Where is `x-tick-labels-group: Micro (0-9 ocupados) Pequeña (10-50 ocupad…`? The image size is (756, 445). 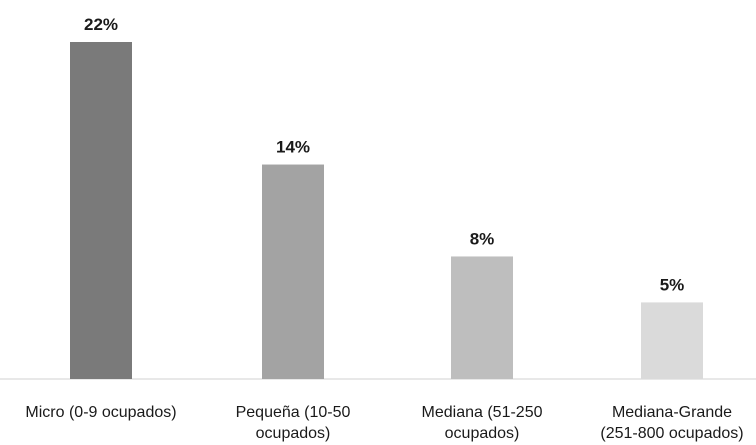 x-tick-labels-group: Micro (0-9 ocupados) Pequeña (10-50 ocupad… is located at coordinates (384, 423).